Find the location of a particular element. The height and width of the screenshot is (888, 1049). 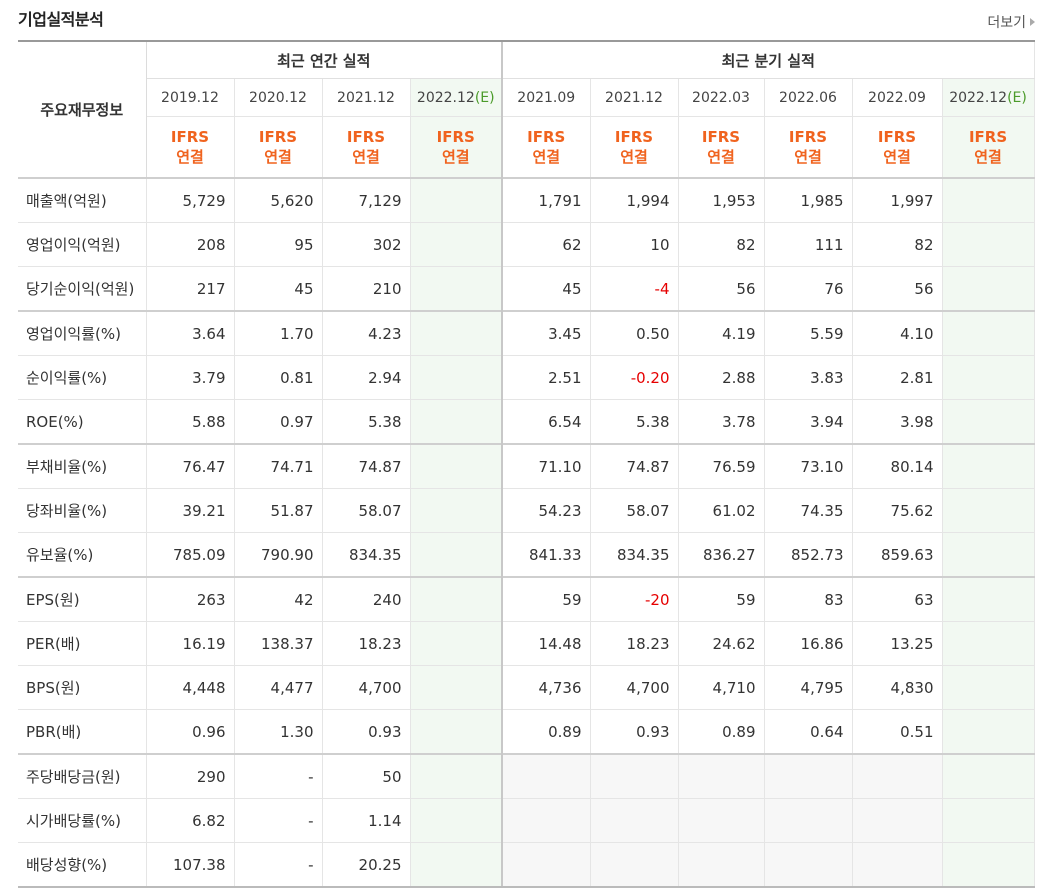

table-cell: 2.51 is located at coordinates (546, 377).